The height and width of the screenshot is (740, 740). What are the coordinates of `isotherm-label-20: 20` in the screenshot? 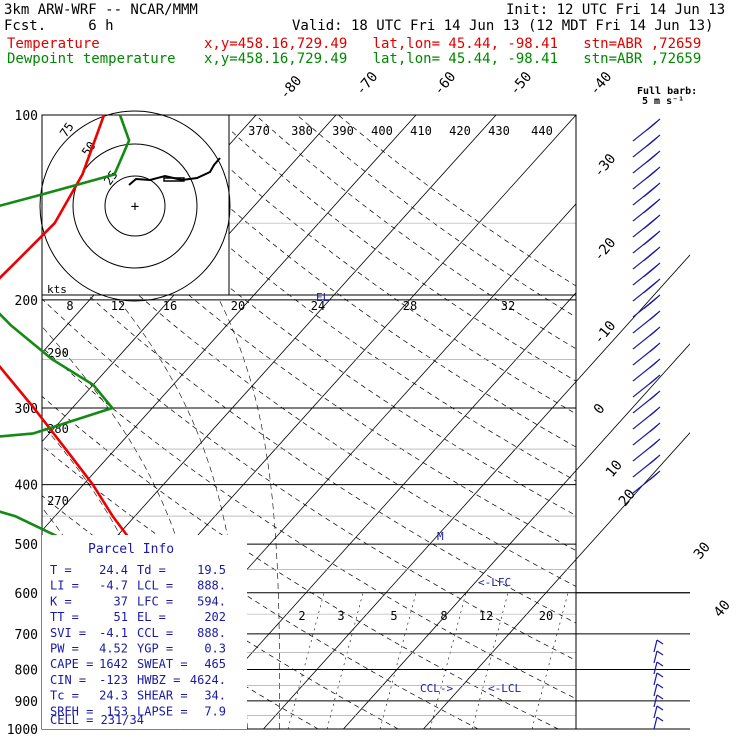 It's located at (627, 497).